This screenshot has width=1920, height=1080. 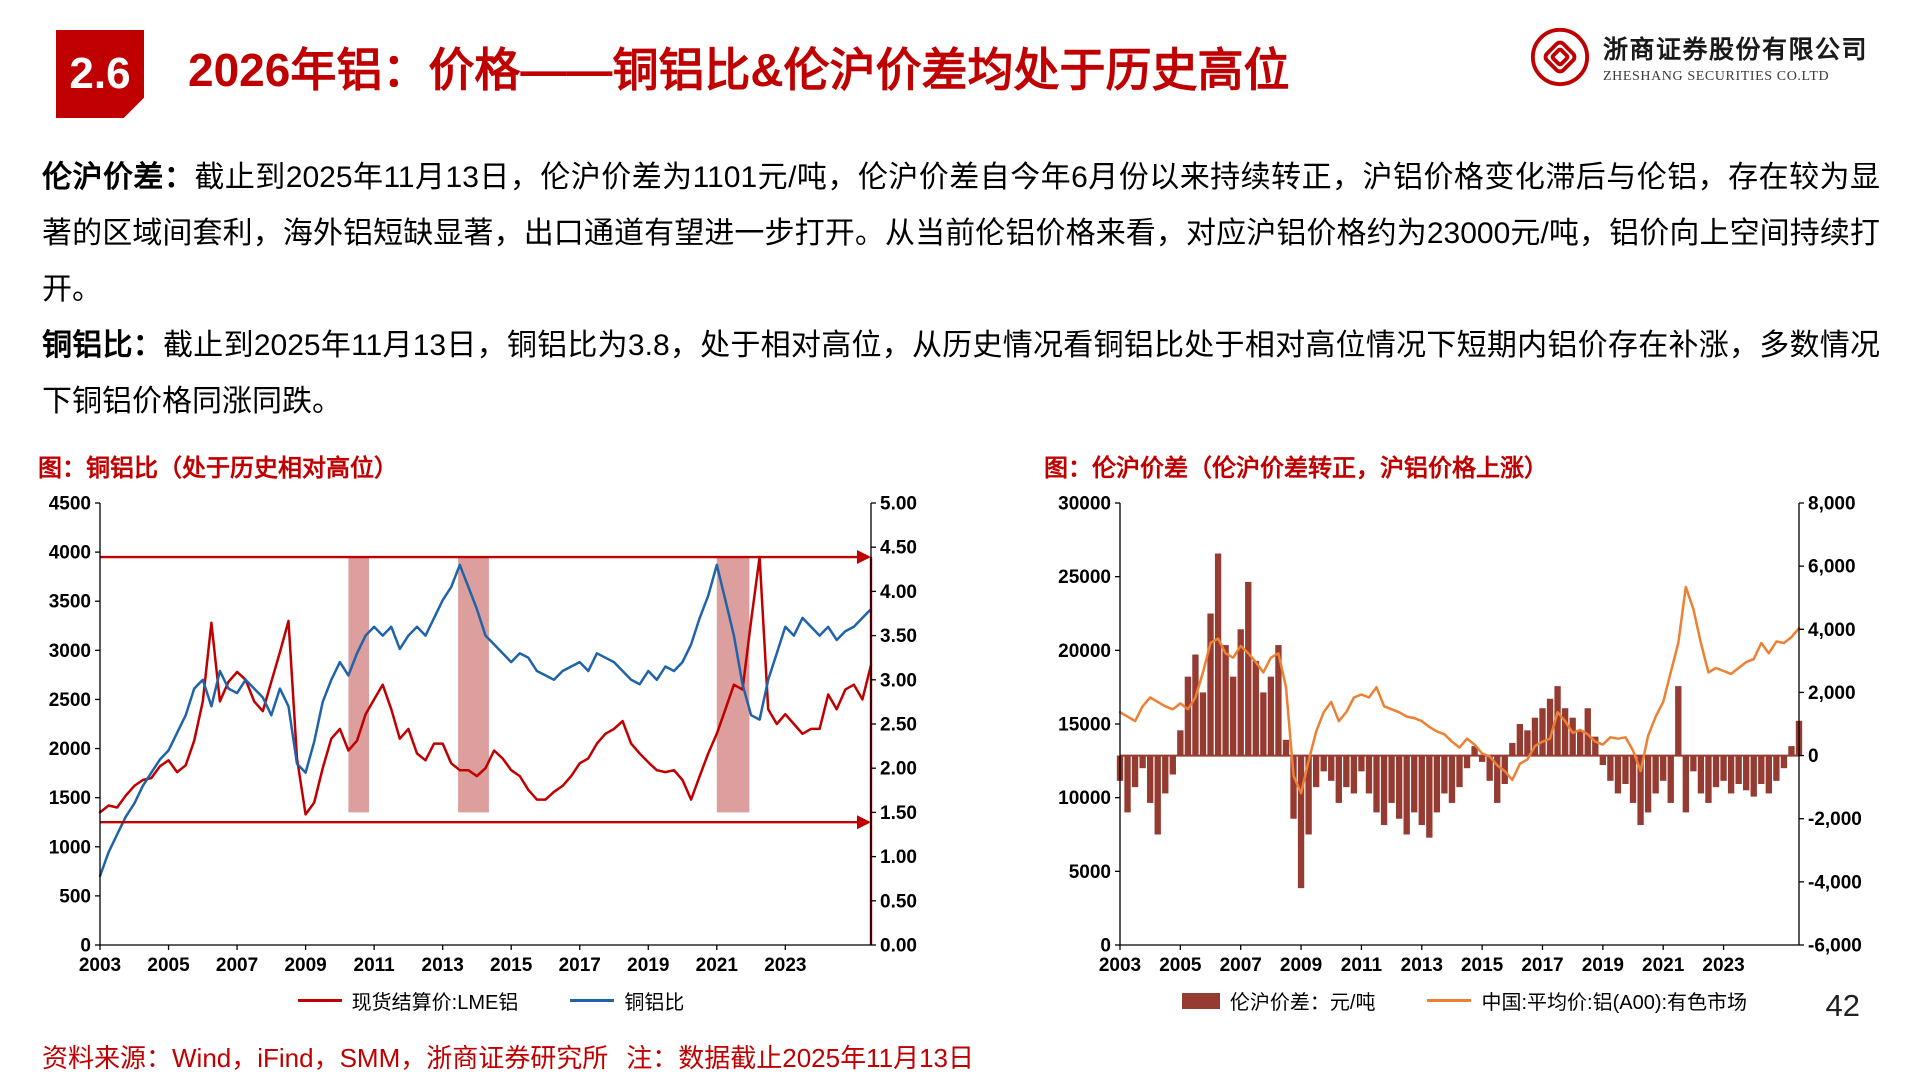 What do you see at coordinates (1842, 1005) in the screenshot?
I see `page-number: 42` at bounding box center [1842, 1005].